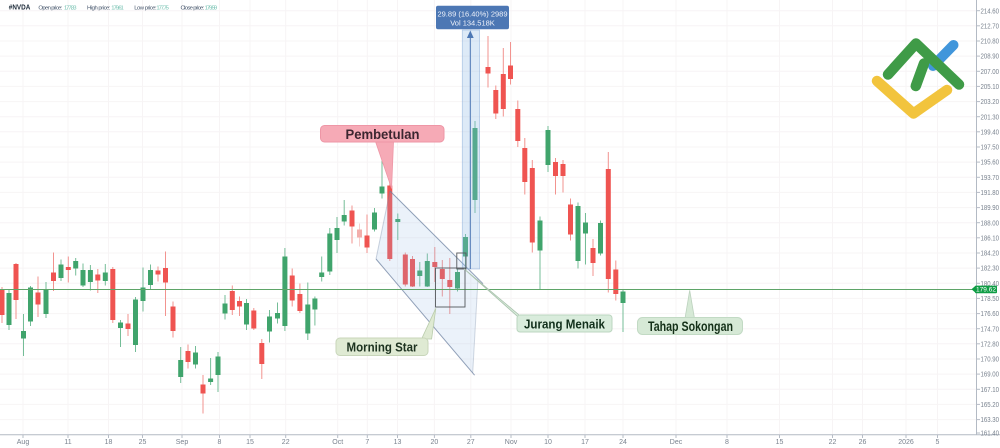 The image size is (1000, 448). I want to click on svg-text: Low price:, so click(145, 9).